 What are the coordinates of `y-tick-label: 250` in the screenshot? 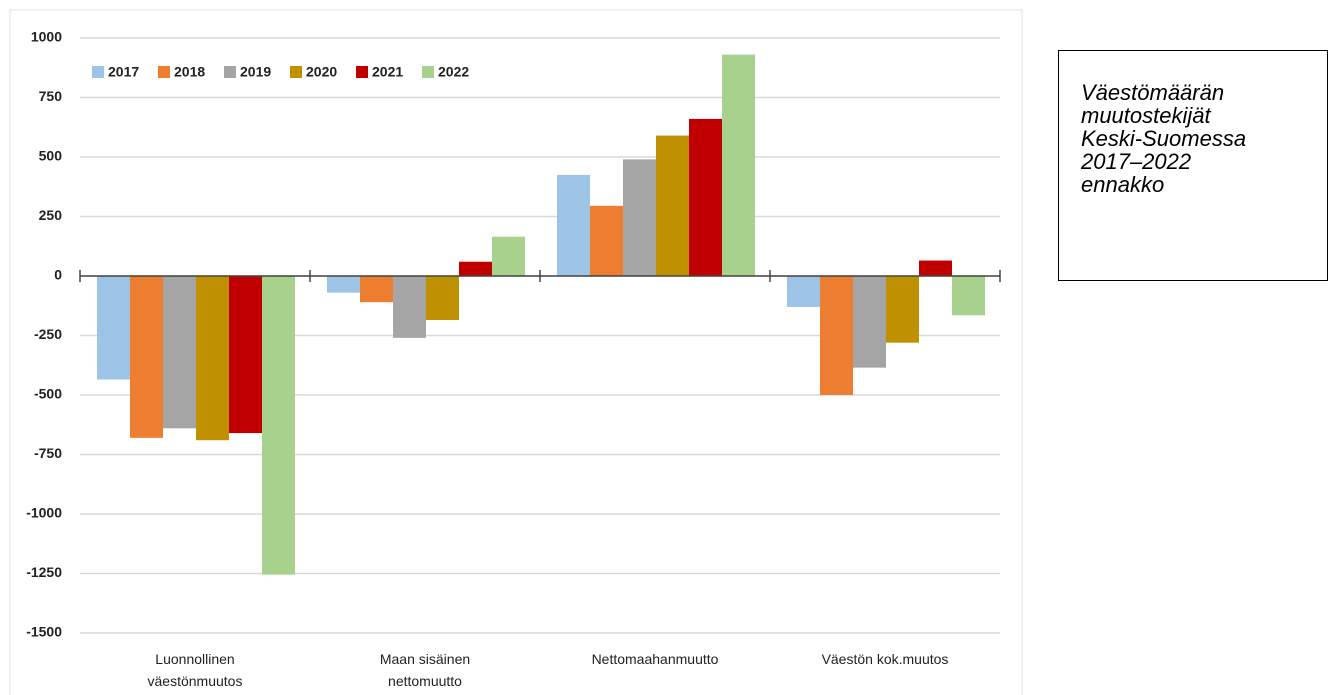 It's located at (51, 215).